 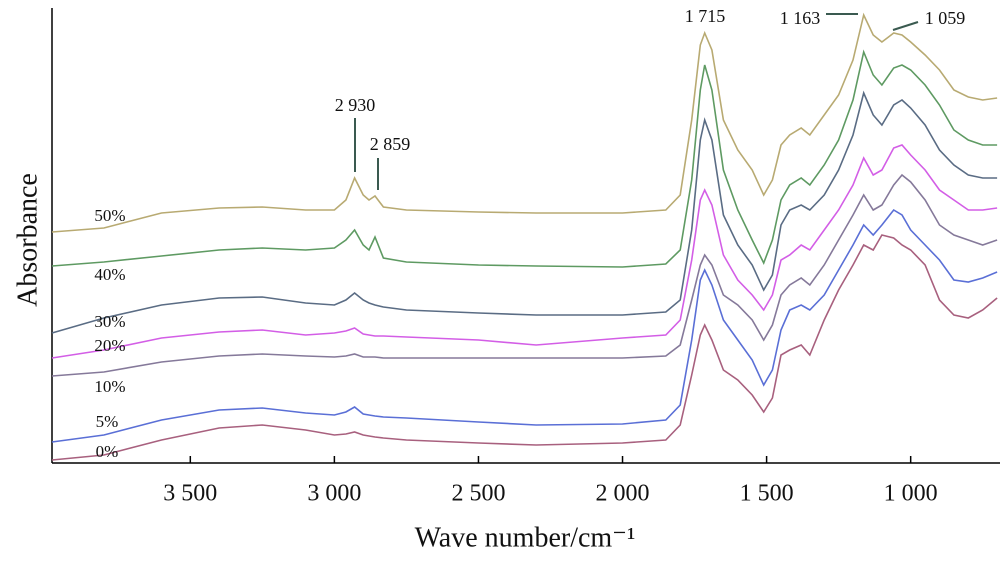 What do you see at coordinates (109, 215) in the screenshot?
I see `series-label: 50%` at bounding box center [109, 215].